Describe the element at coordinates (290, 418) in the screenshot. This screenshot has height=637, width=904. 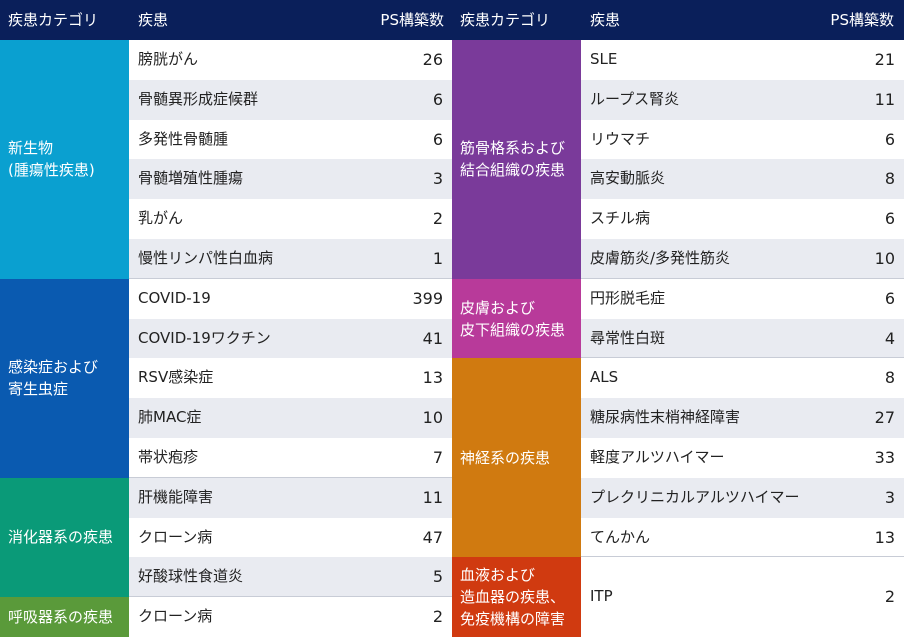
I see `table-row: 肺MAC症 10` at that location.